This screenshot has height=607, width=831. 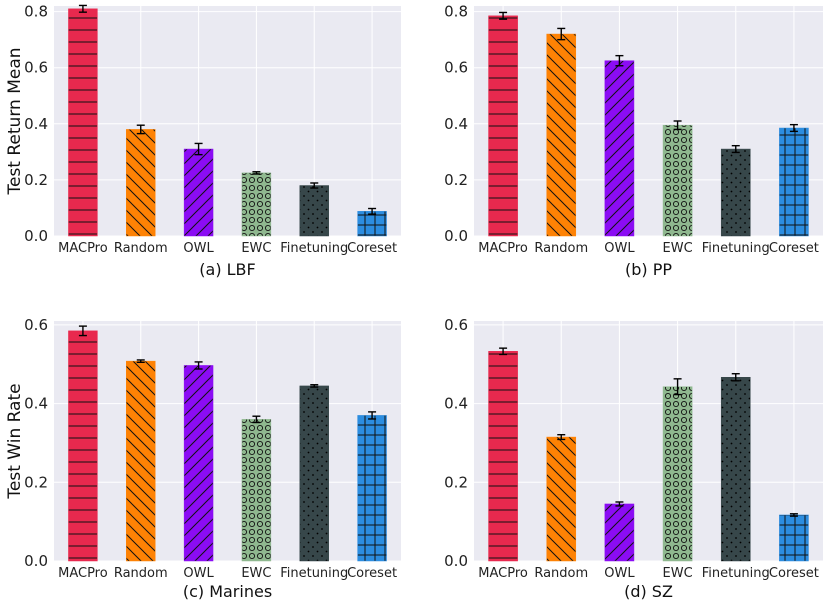 What do you see at coordinates (227, 269) in the screenshot?
I see `subplot-title: (a) LBF` at bounding box center [227, 269].